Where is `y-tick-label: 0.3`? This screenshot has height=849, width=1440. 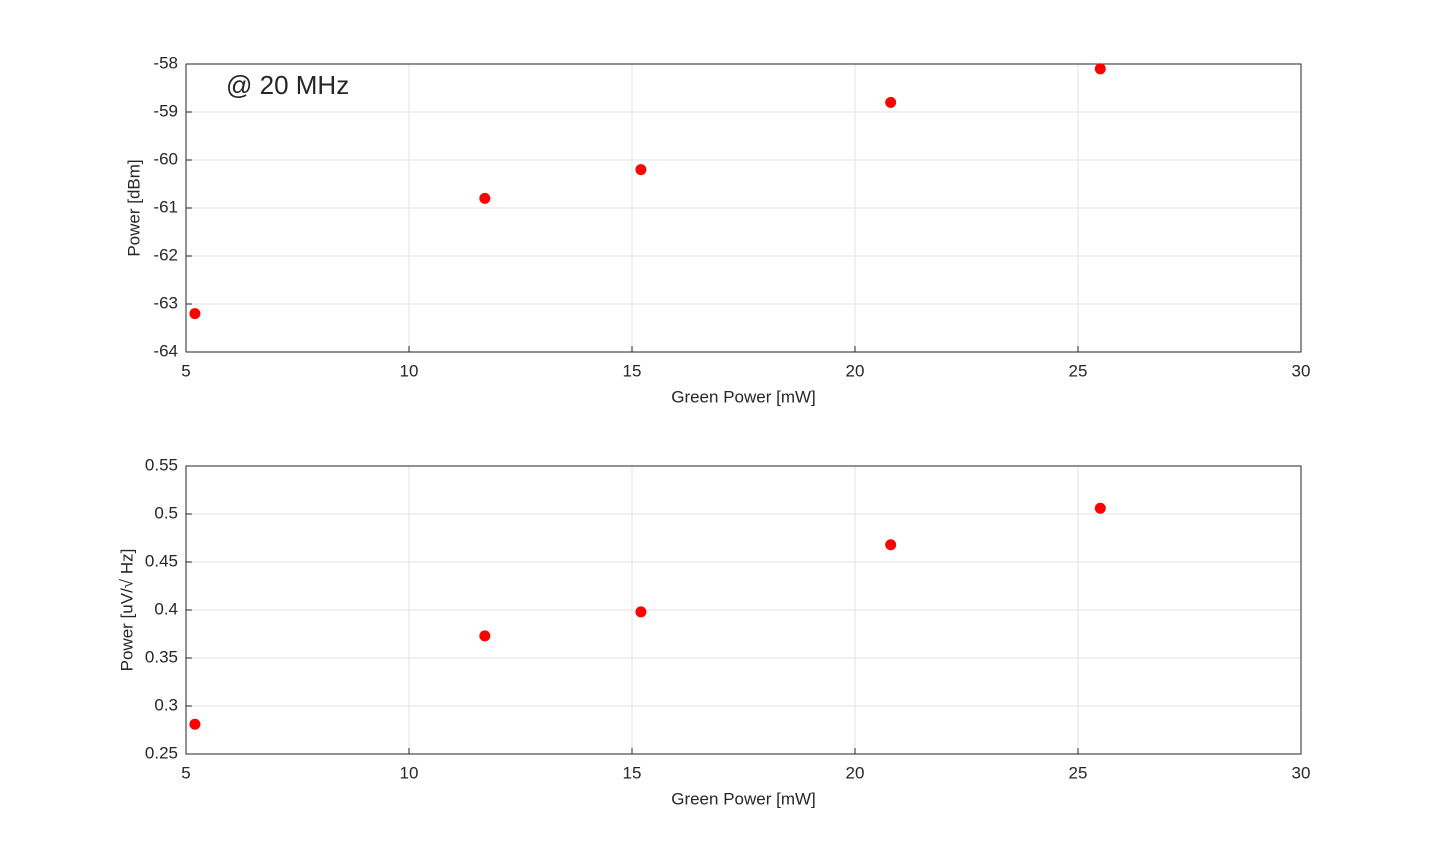
y-tick-label: 0.3 is located at coordinates (166, 704).